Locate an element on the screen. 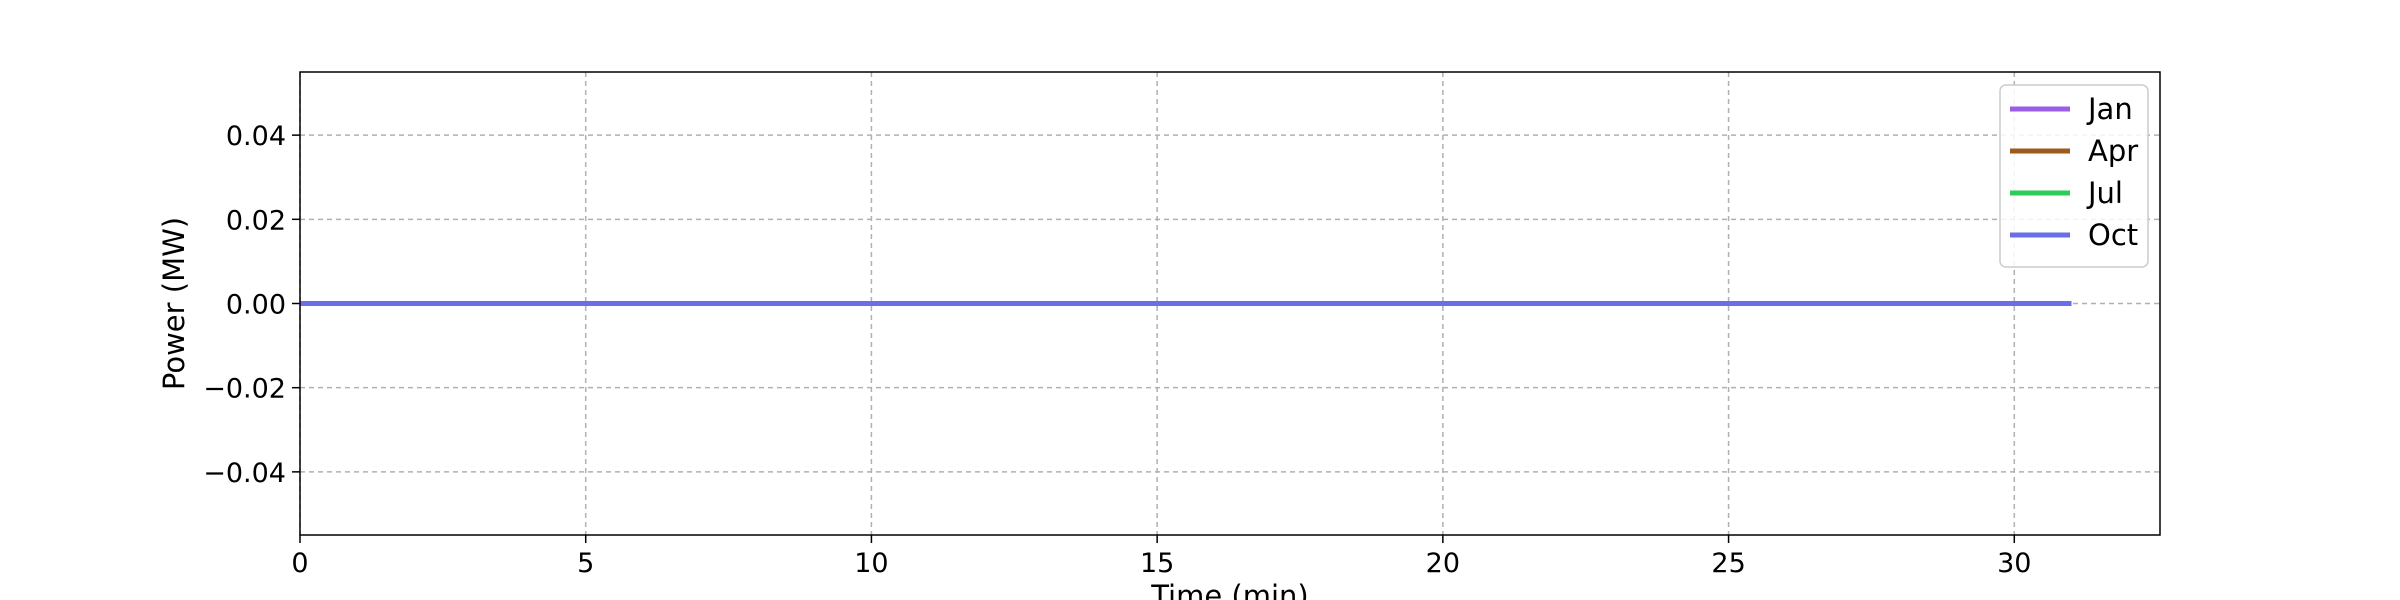 This screenshot has height=600, width=2400. y-tick-label: −0.04 is located at coordinates (244, 473).